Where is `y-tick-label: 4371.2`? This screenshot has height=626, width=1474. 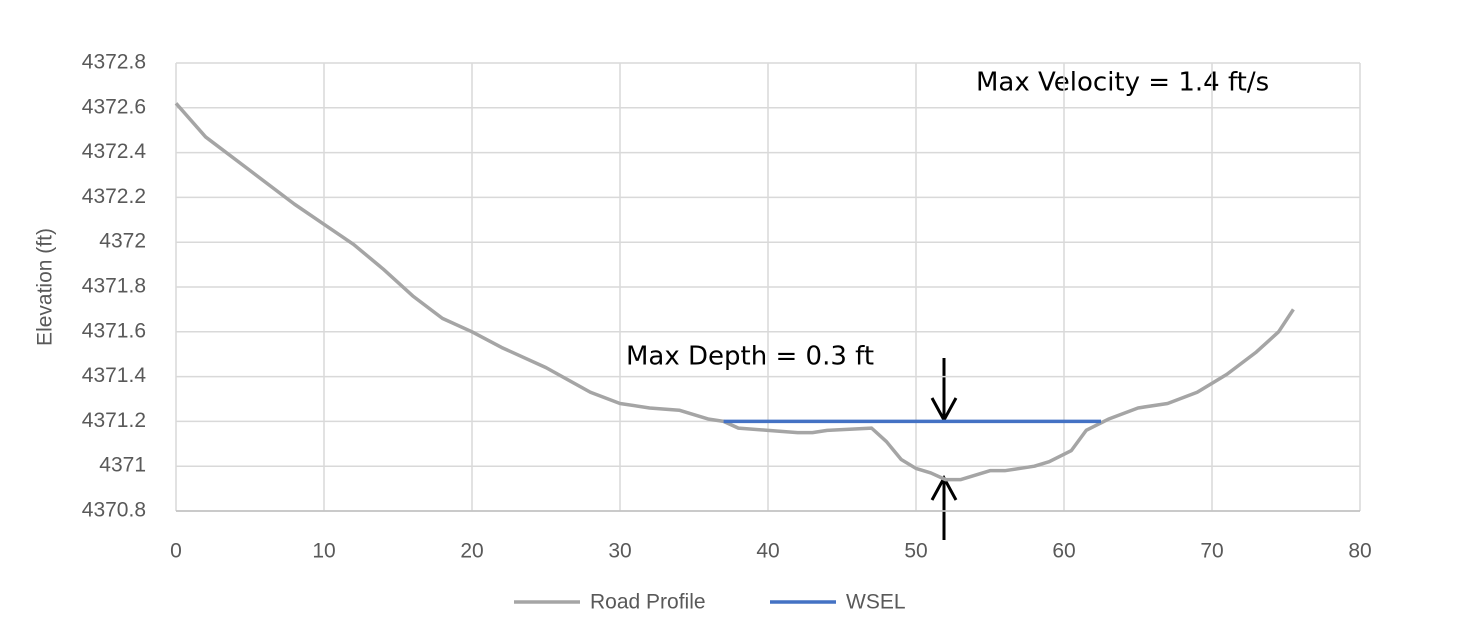
y-tick-label: 4371.2 is located at coordinates (114, 420).